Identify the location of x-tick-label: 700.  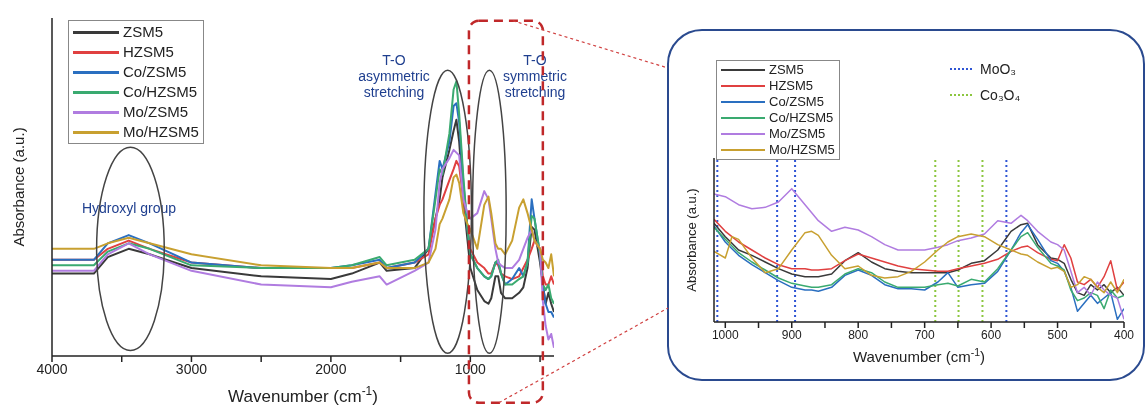
(924, 334).